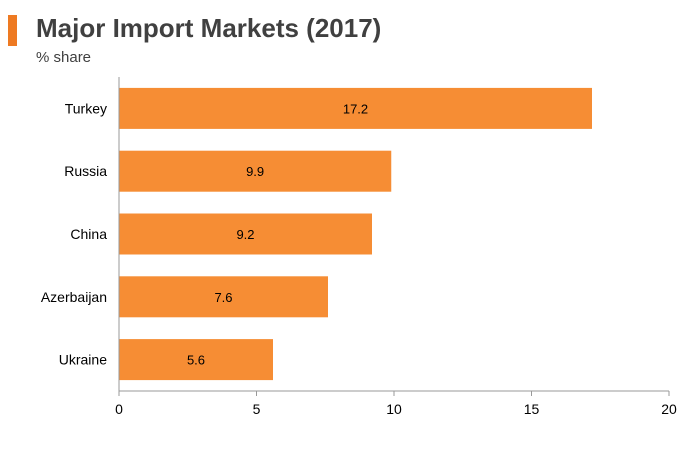  What do you see at coordinates (83, 360) in the screenshot?
I see `category-label-ukraine: Ukraine` at bounding box center [83, 360].